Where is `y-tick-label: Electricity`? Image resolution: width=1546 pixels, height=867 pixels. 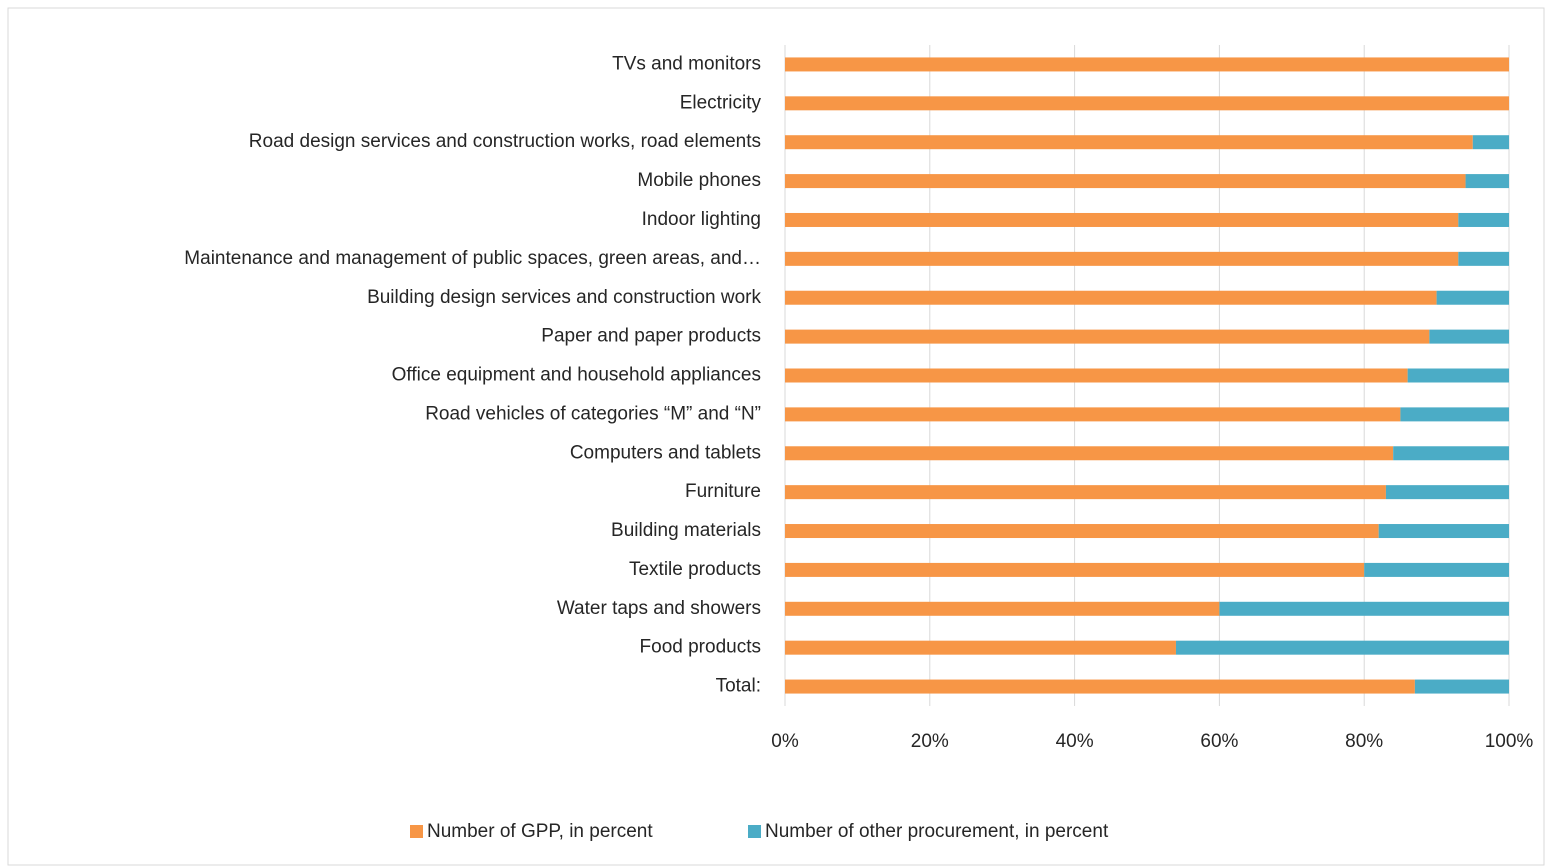 y-tick-label: Electricity is located at coordinates (721, 102).